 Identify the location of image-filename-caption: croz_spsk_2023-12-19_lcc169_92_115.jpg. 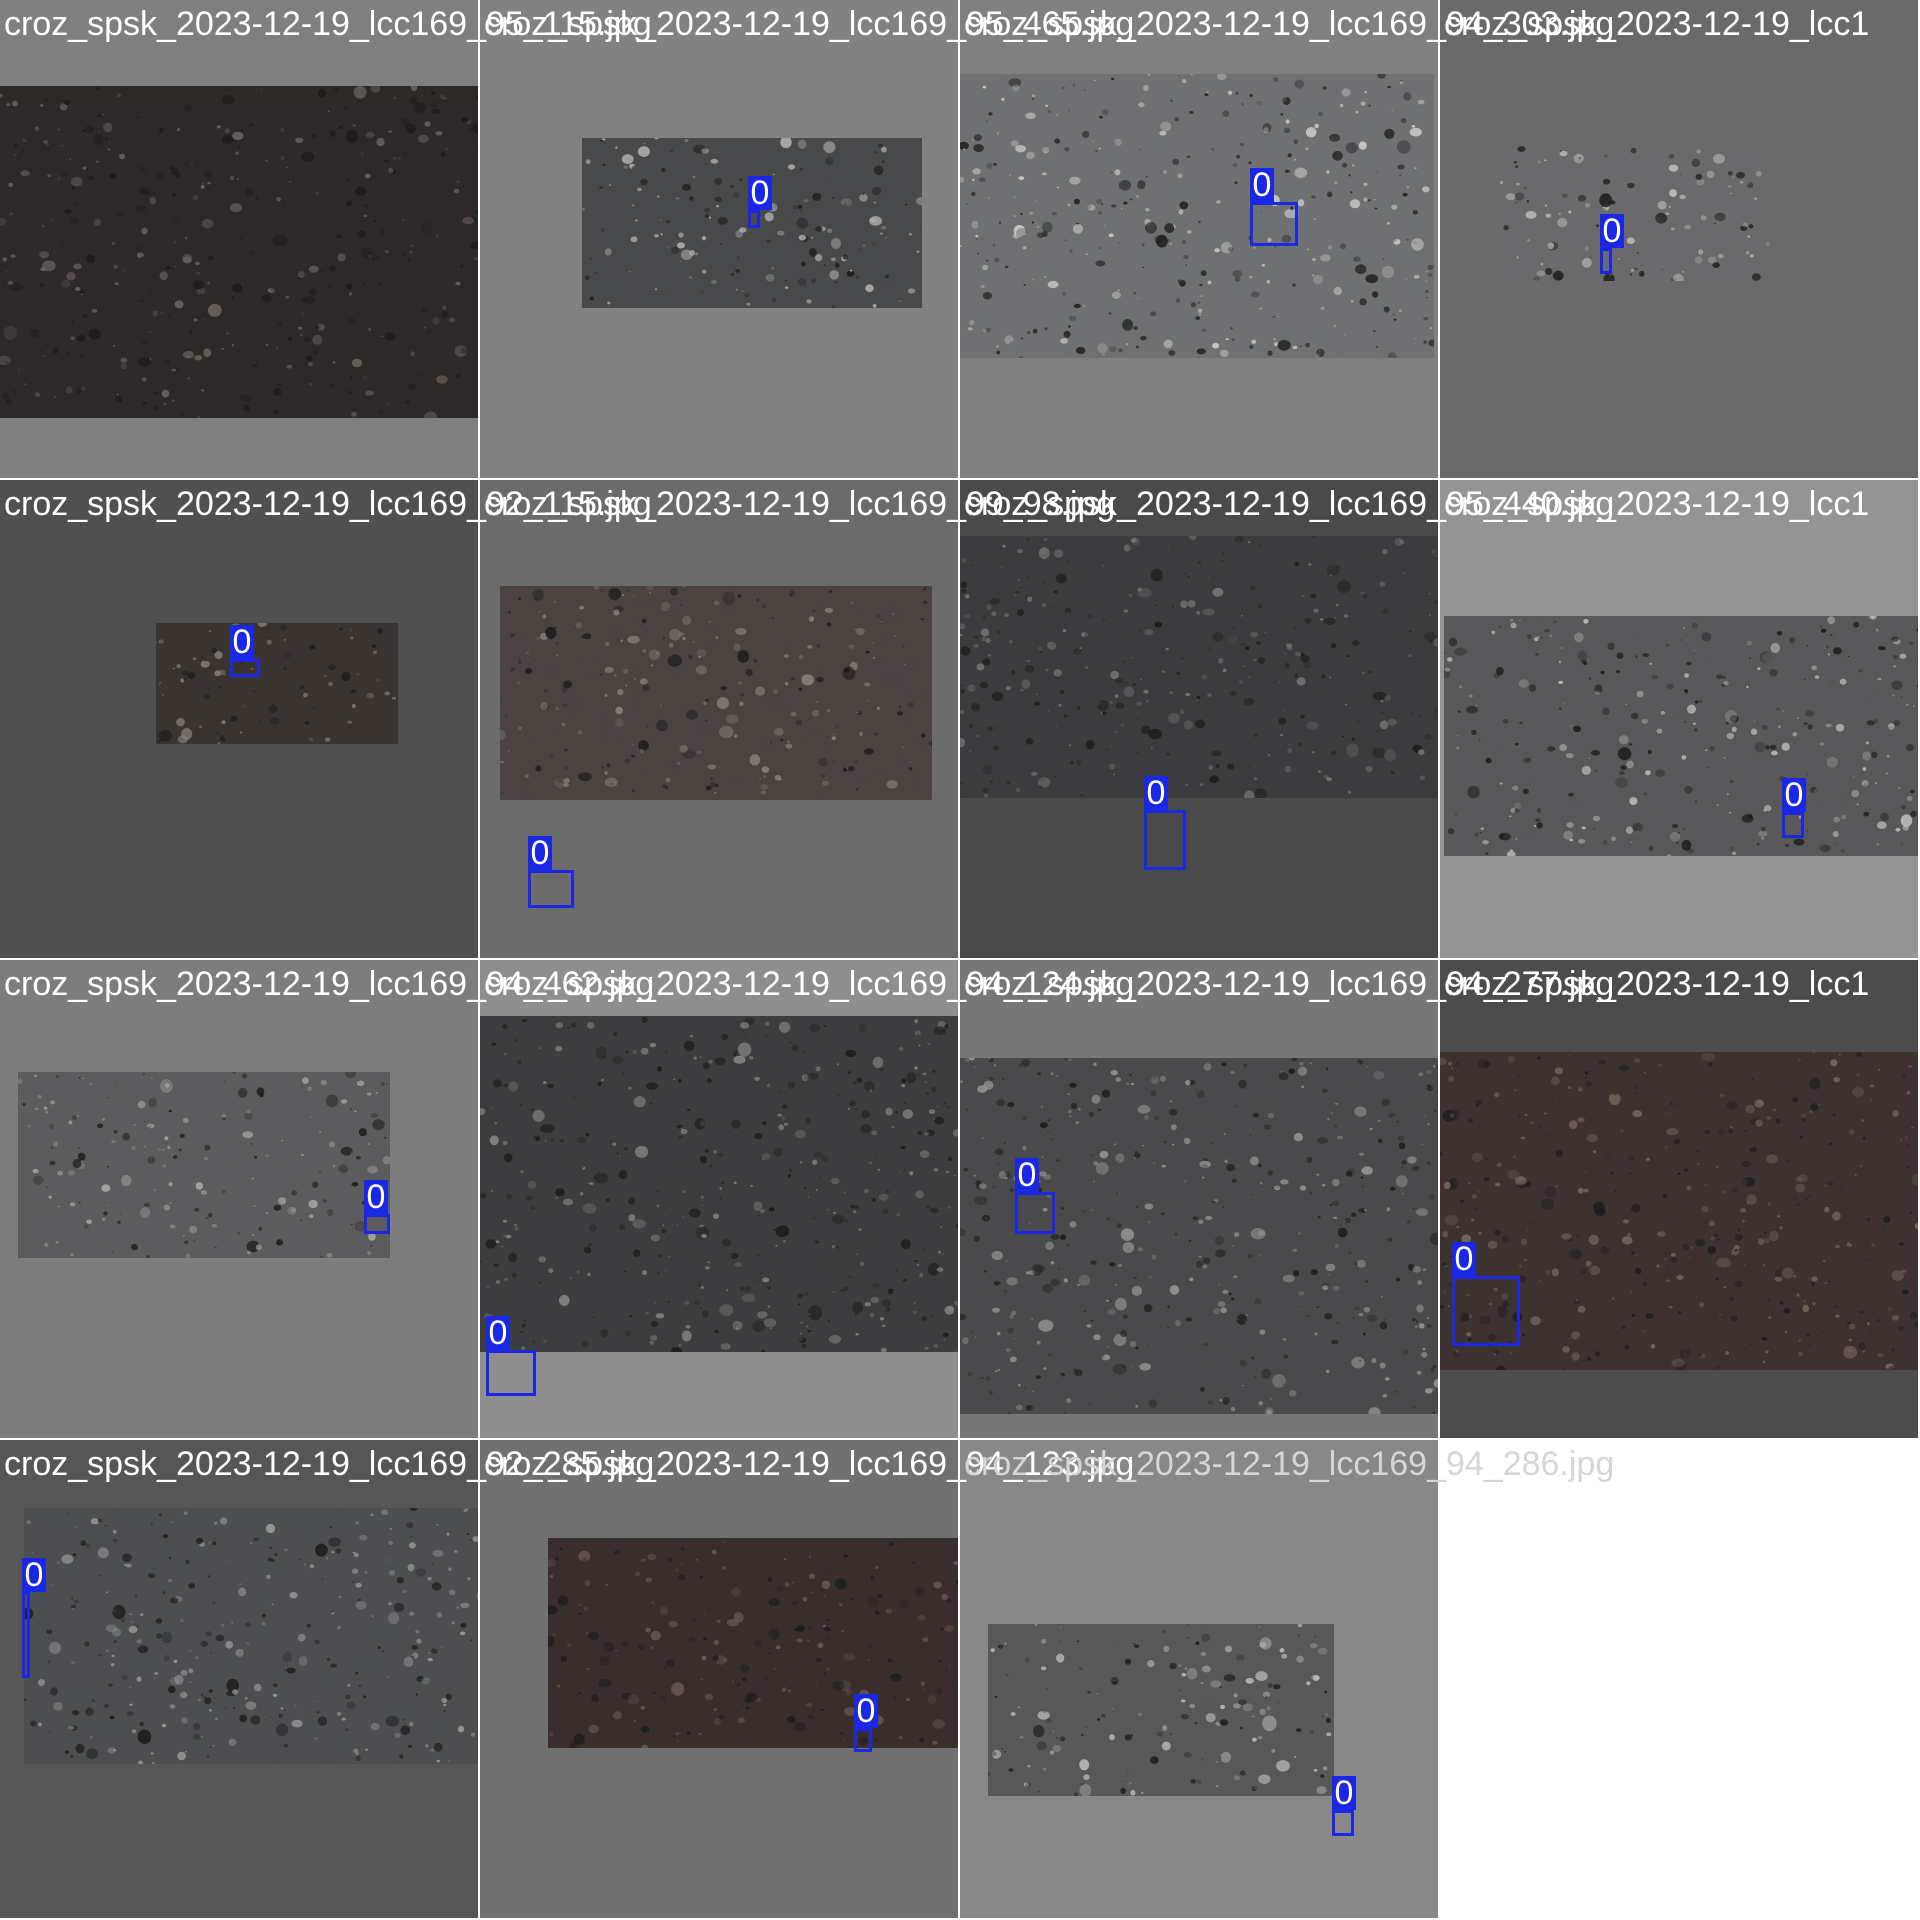
(328, 504).